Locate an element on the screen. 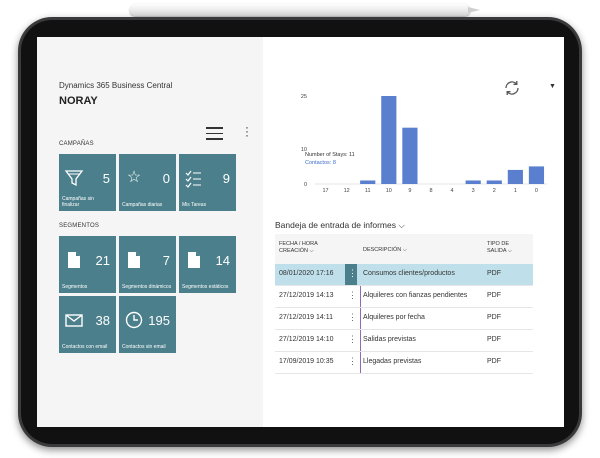  menu-icon is located at coordinates (214, 133).